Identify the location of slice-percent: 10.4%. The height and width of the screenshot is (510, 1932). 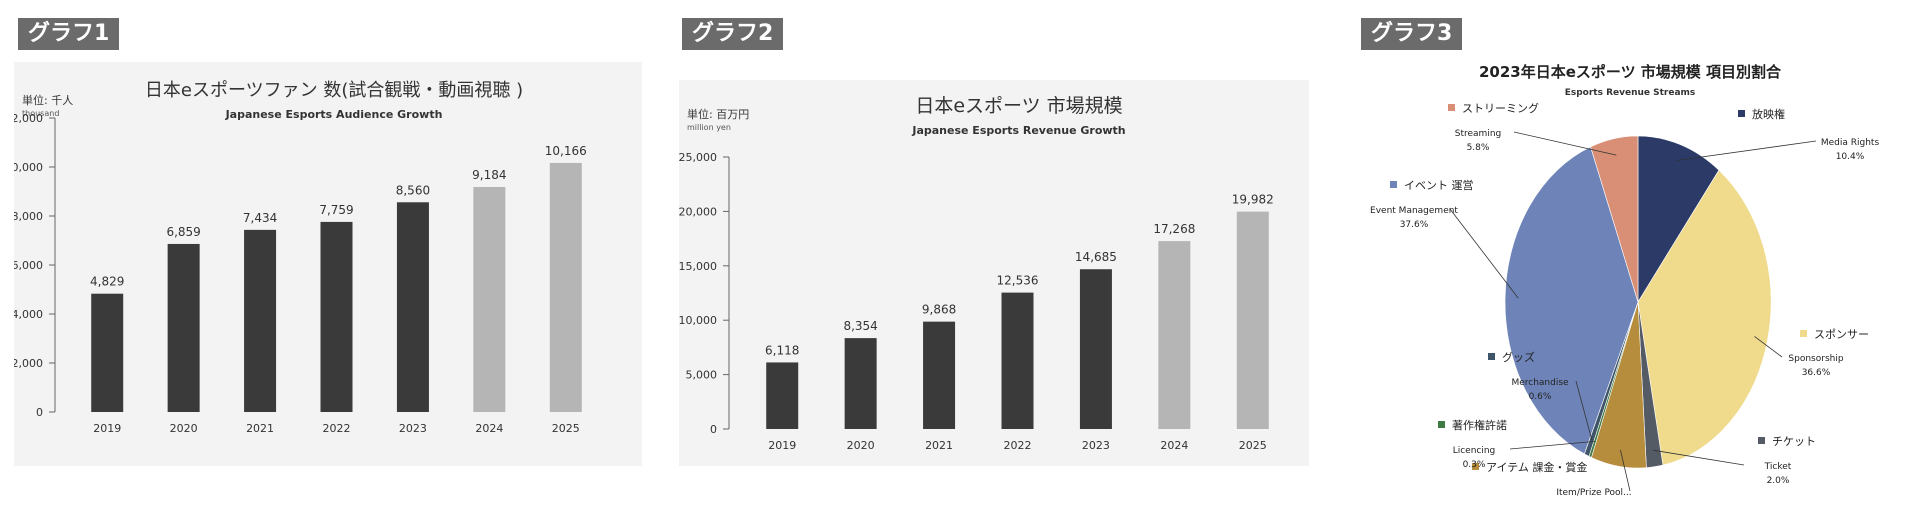
(1850, 157).